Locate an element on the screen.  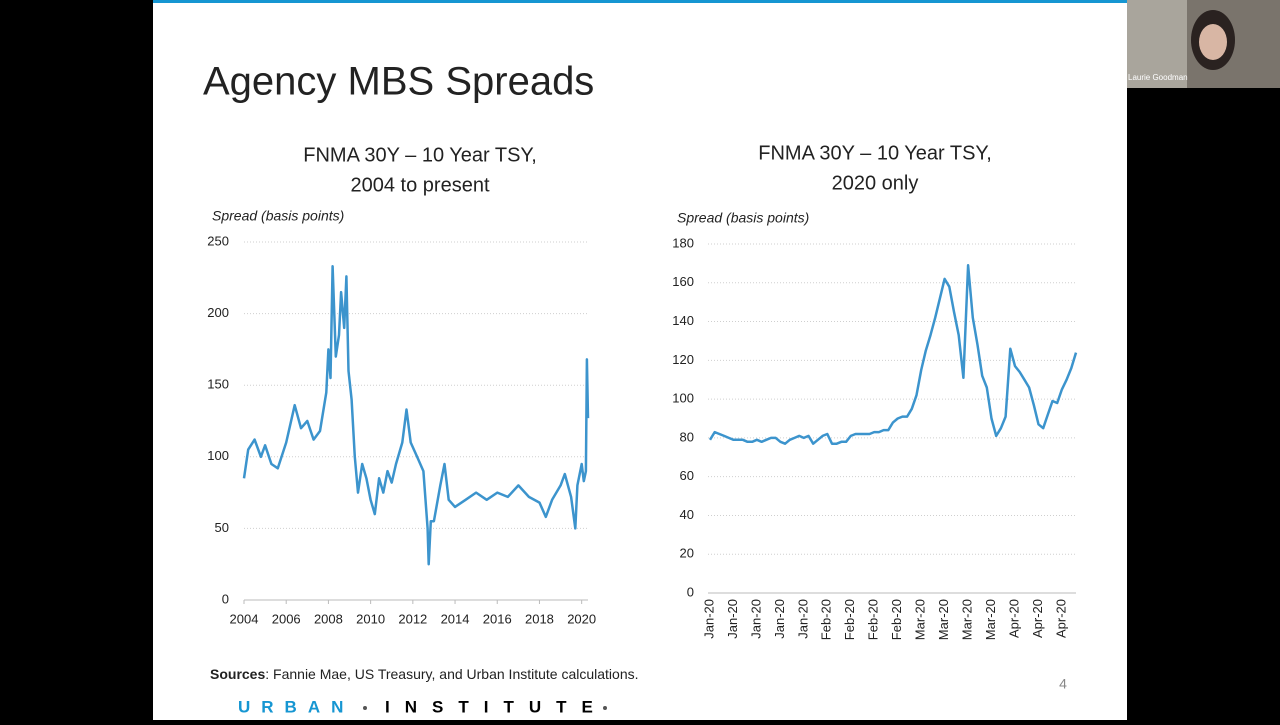
x-tick-label: 2018 is located at coordinates (539, 618).